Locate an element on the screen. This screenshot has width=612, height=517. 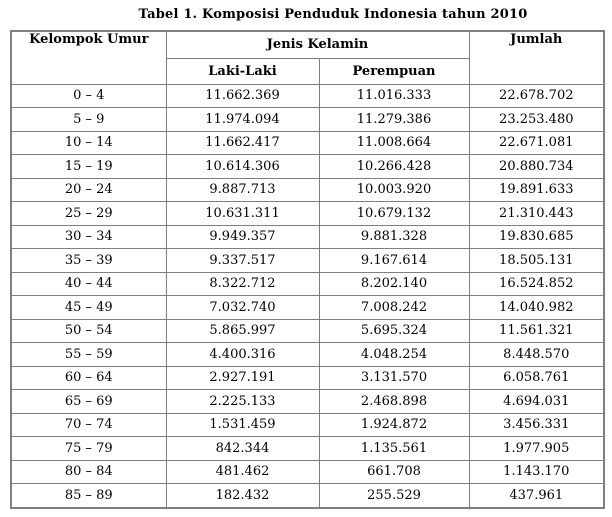
cell-perempuan: 7.008.242 is located at coordinates (394, 307).